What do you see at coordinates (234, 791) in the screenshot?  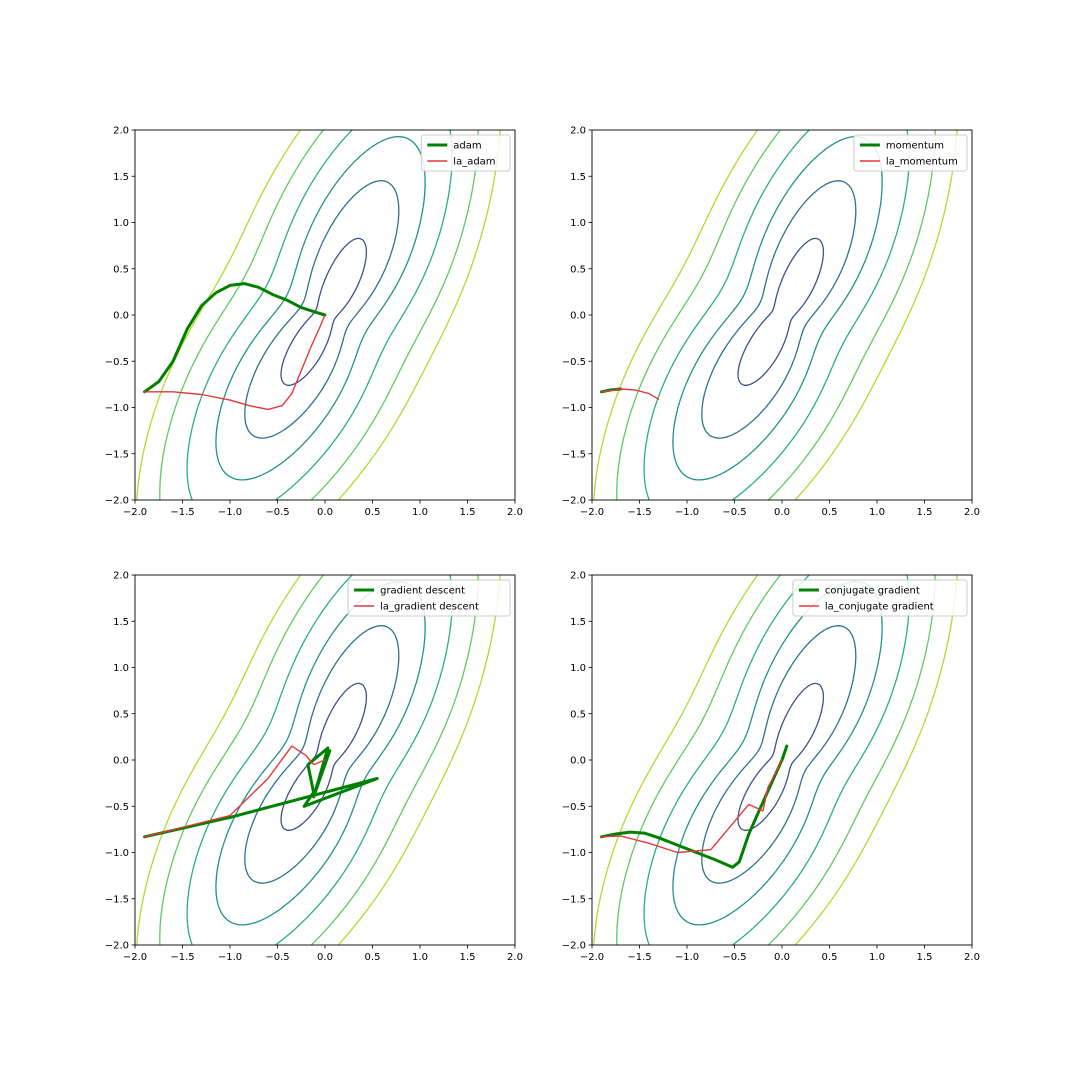 I see `series-la-gradient-descent` at bounding box center [234, 791].